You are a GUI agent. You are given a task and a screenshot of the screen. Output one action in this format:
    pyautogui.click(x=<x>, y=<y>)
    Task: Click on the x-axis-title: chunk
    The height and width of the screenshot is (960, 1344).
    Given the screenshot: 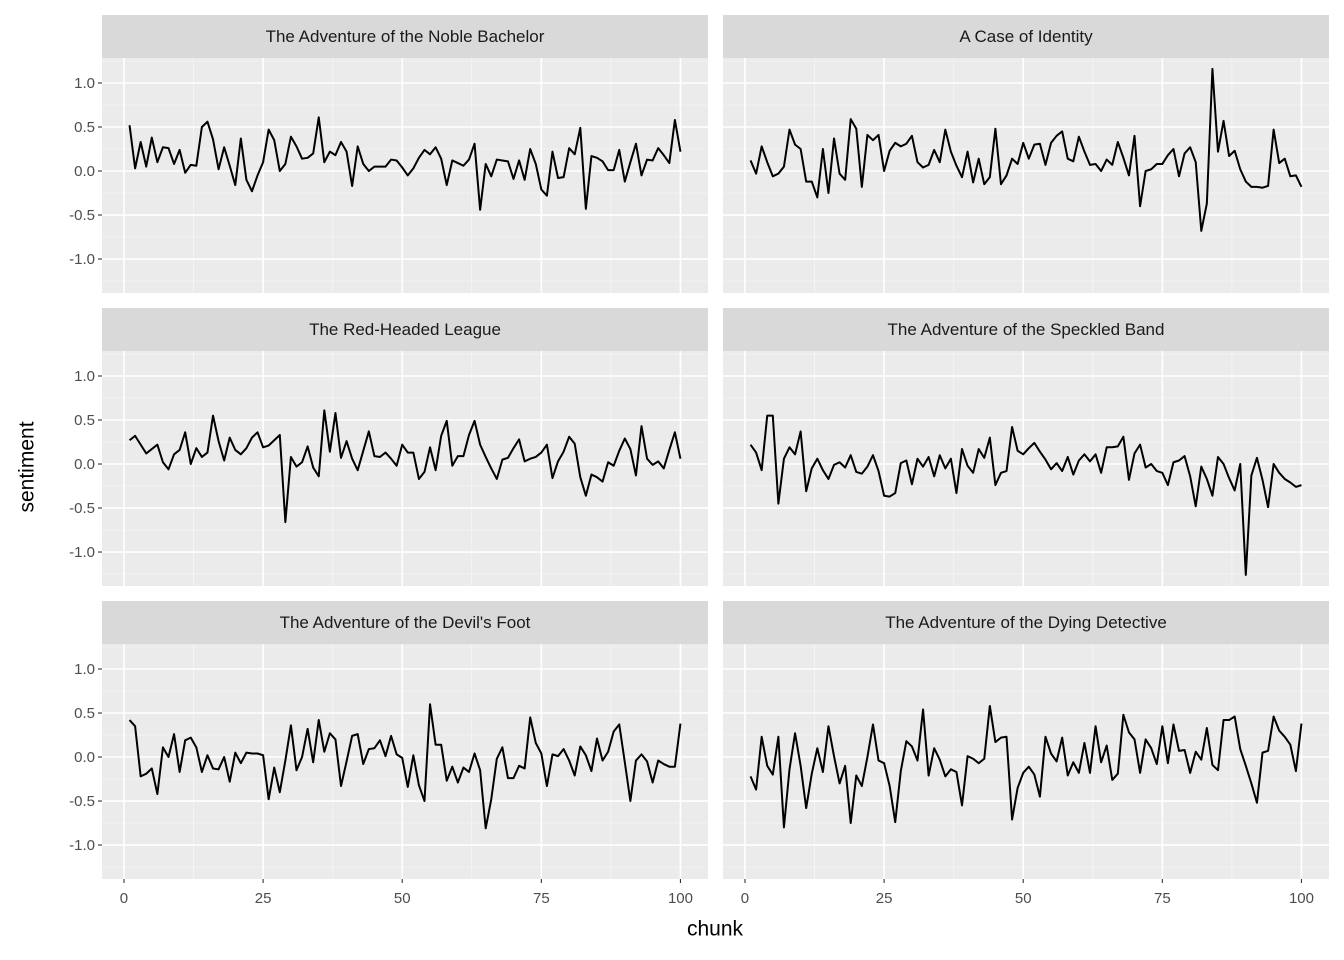 What is the action you would take?
    pyautogui.click(x=715, y=929)
    